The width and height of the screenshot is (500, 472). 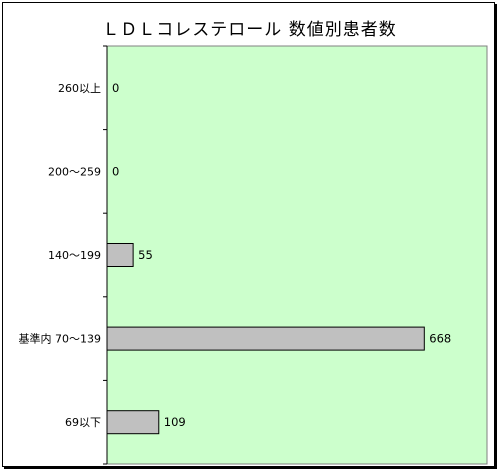 I want to click on category-labels: 260以上 200～259 140～199 基準内 70～139 69以下, so click(x=60, y=255).